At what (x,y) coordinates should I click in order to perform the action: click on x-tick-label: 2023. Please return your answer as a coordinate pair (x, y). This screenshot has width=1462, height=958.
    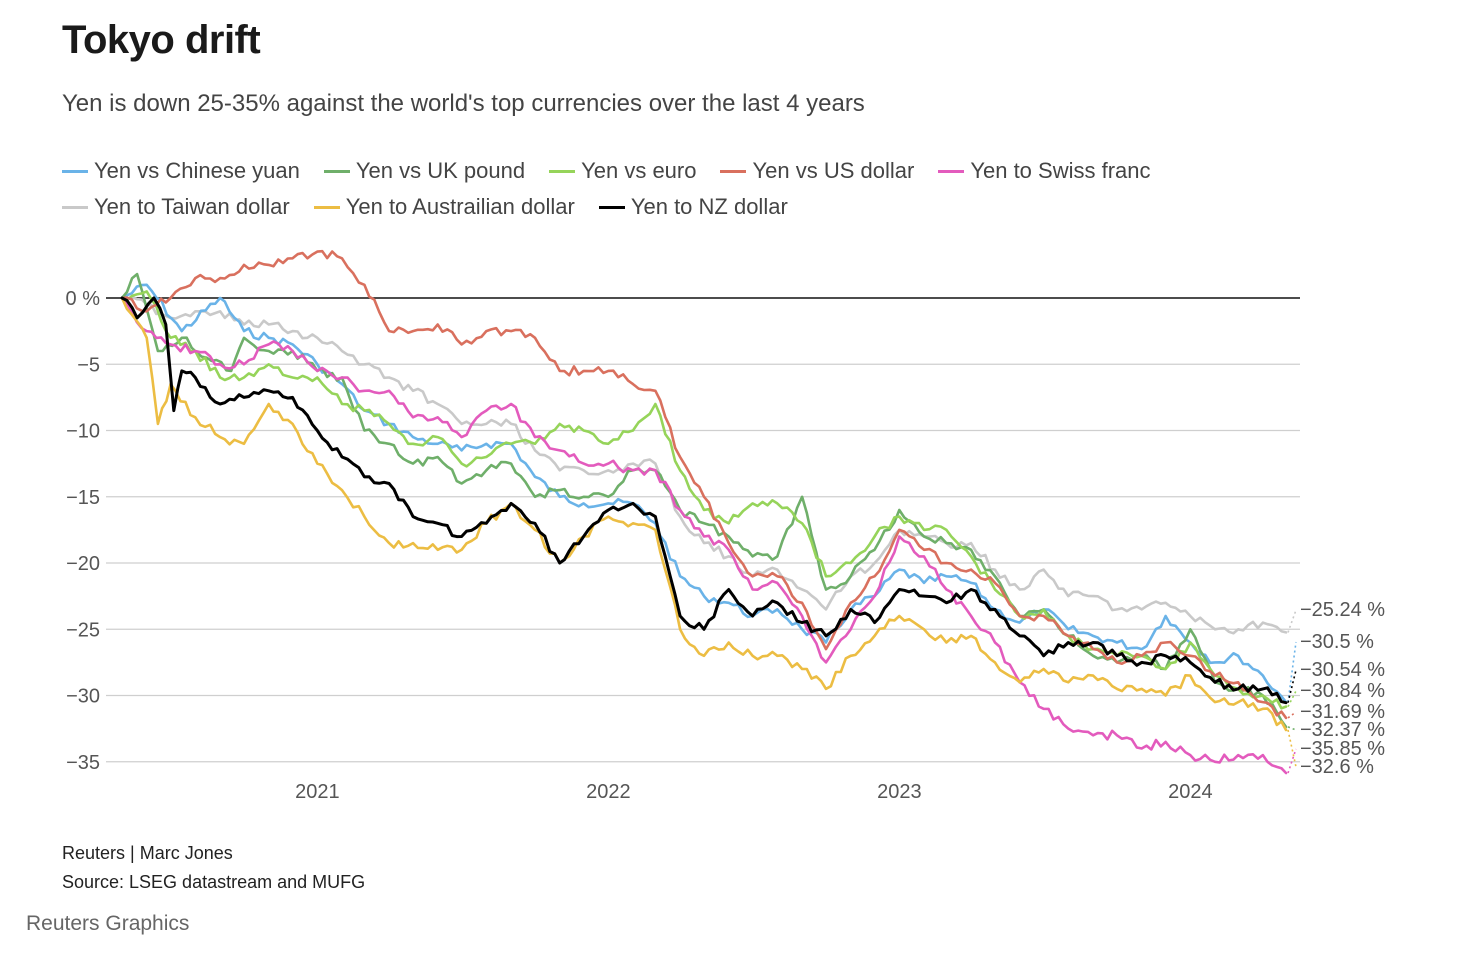
    Looking at the image, I should click on (899, 792).